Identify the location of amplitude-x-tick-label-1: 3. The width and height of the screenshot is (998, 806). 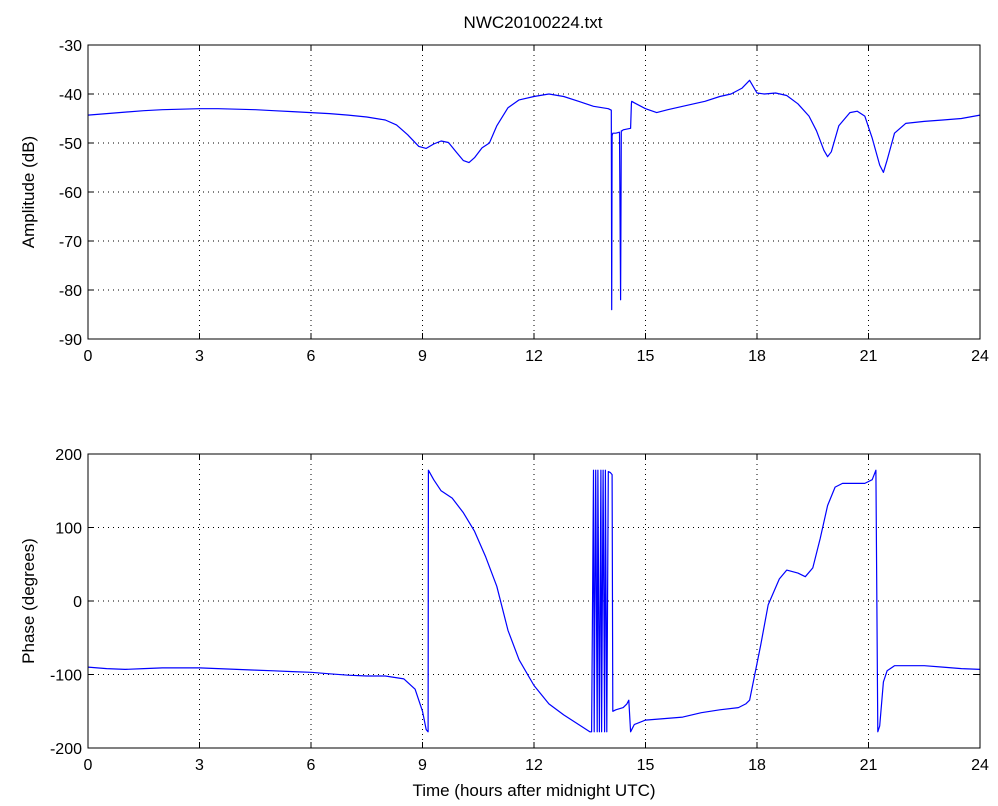
(199, 356).